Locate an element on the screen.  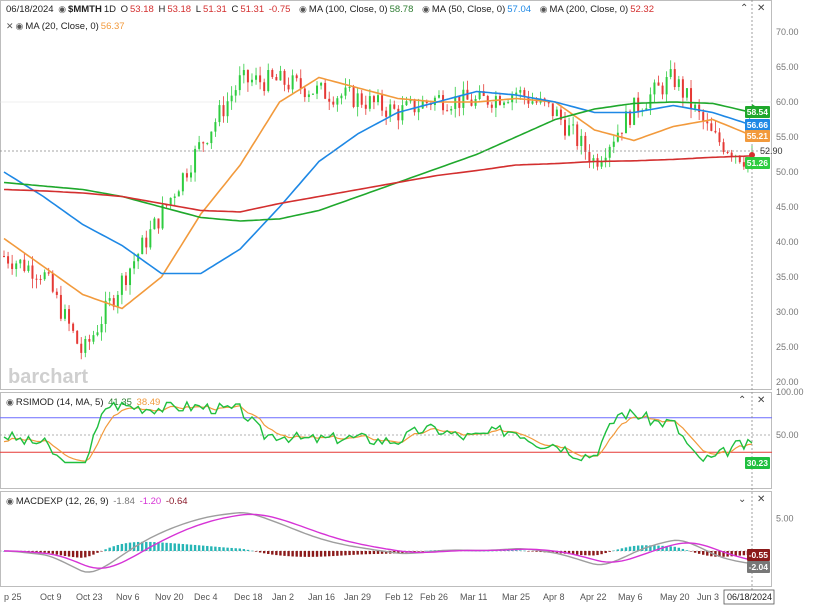
watermark-logo: barchart is located at coordinates (48, 377).